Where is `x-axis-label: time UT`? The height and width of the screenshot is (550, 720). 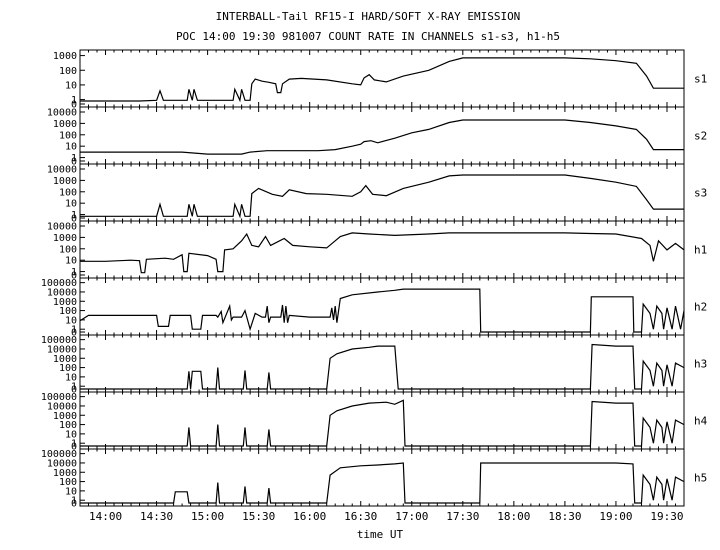
x-axis-label: time UT is located at coordinates (380, 534).